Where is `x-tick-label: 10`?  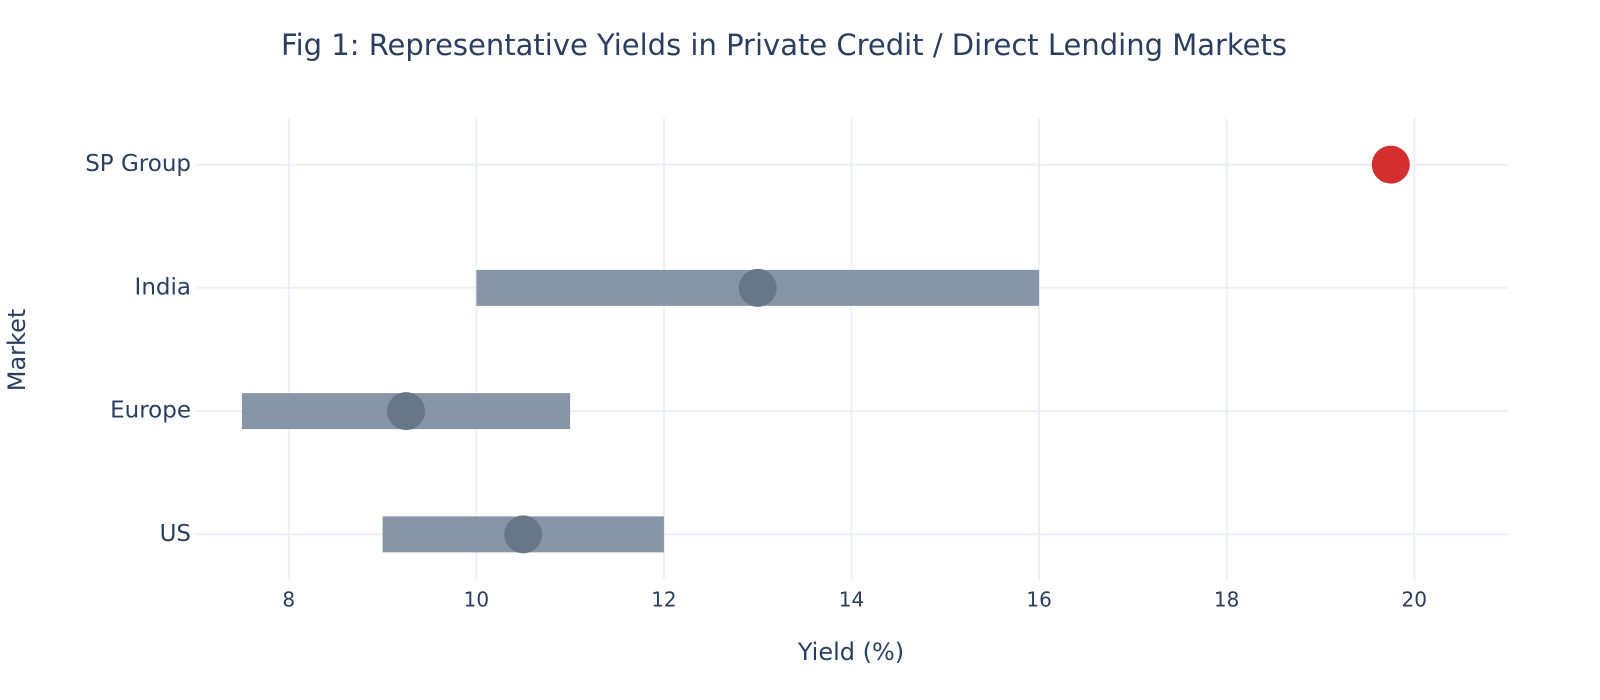 x-tick-label: 10 is located at coordinates (476, 600).